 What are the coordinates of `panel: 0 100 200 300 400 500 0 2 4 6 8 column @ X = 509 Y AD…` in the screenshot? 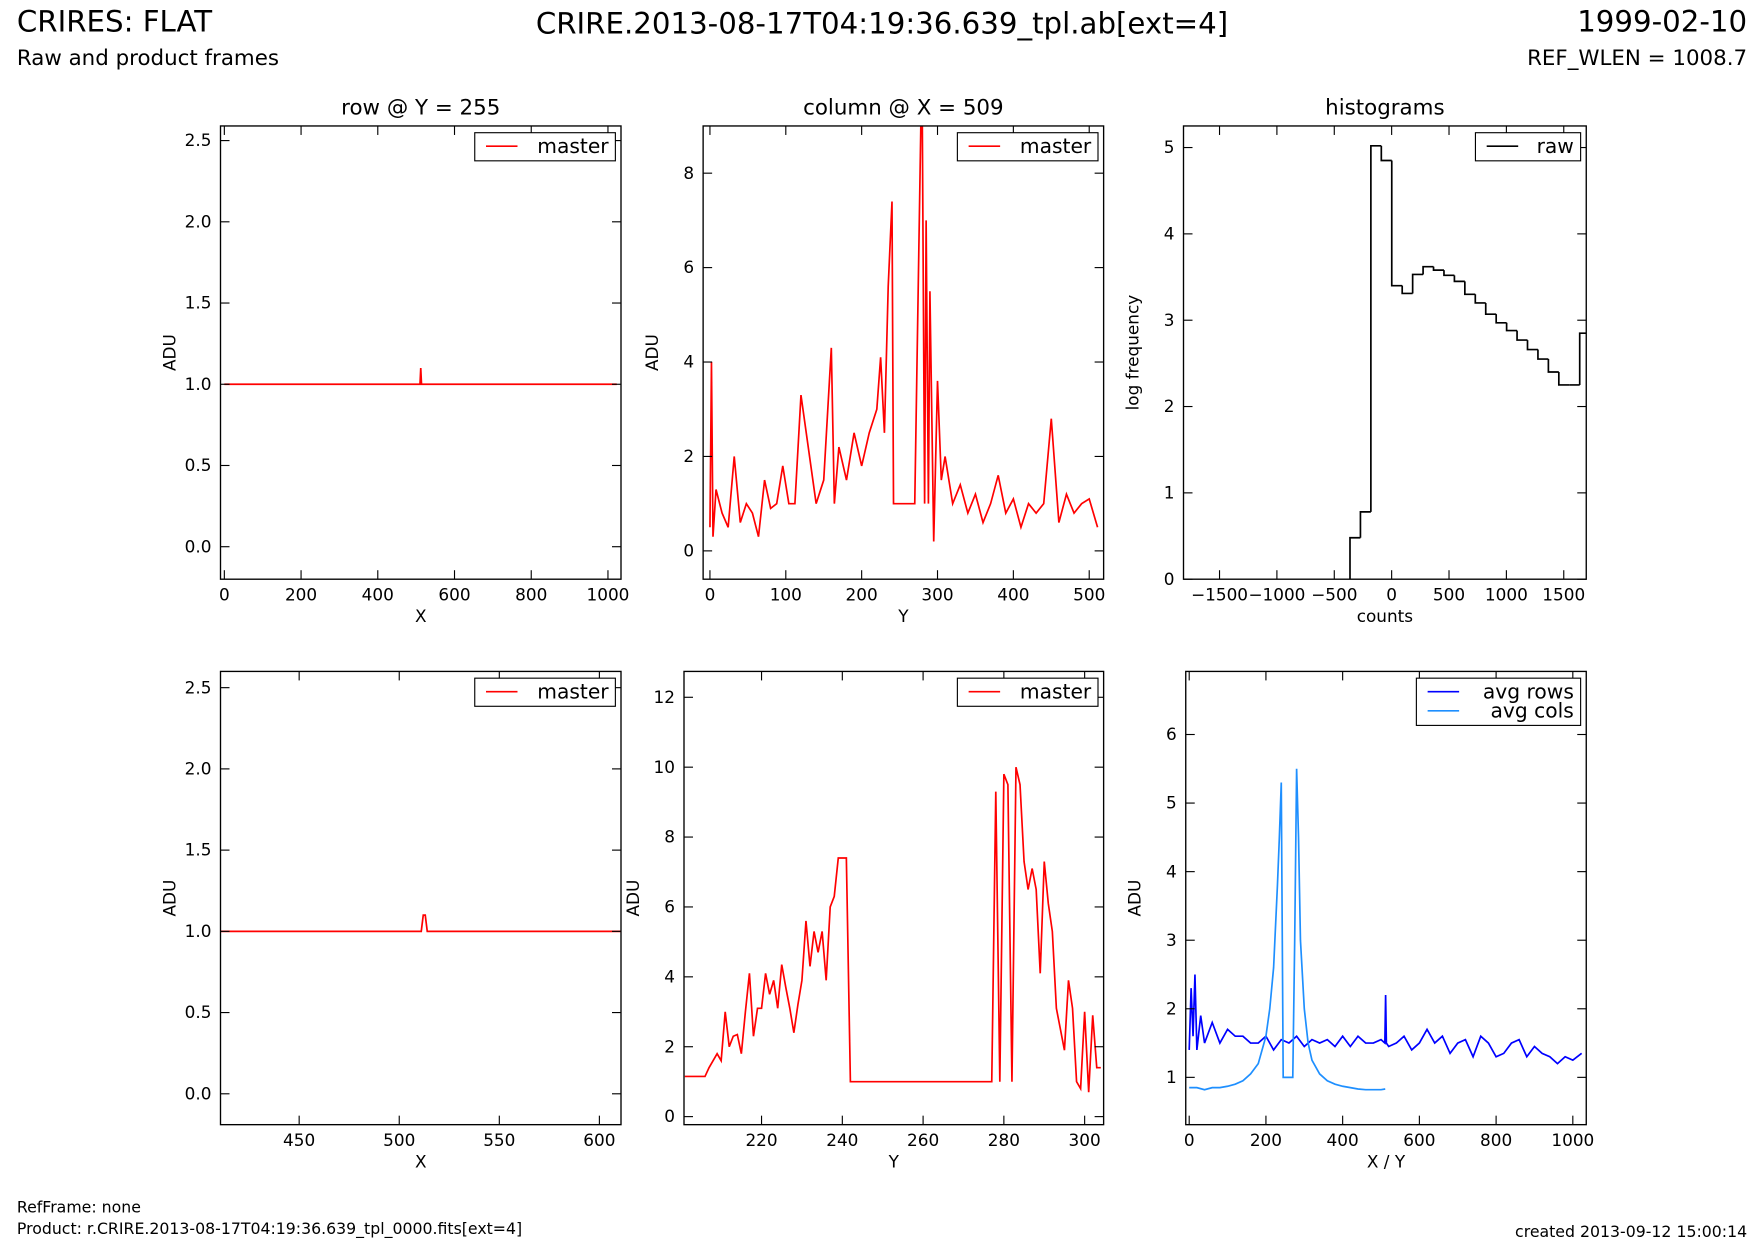 It's located at (873, 361).